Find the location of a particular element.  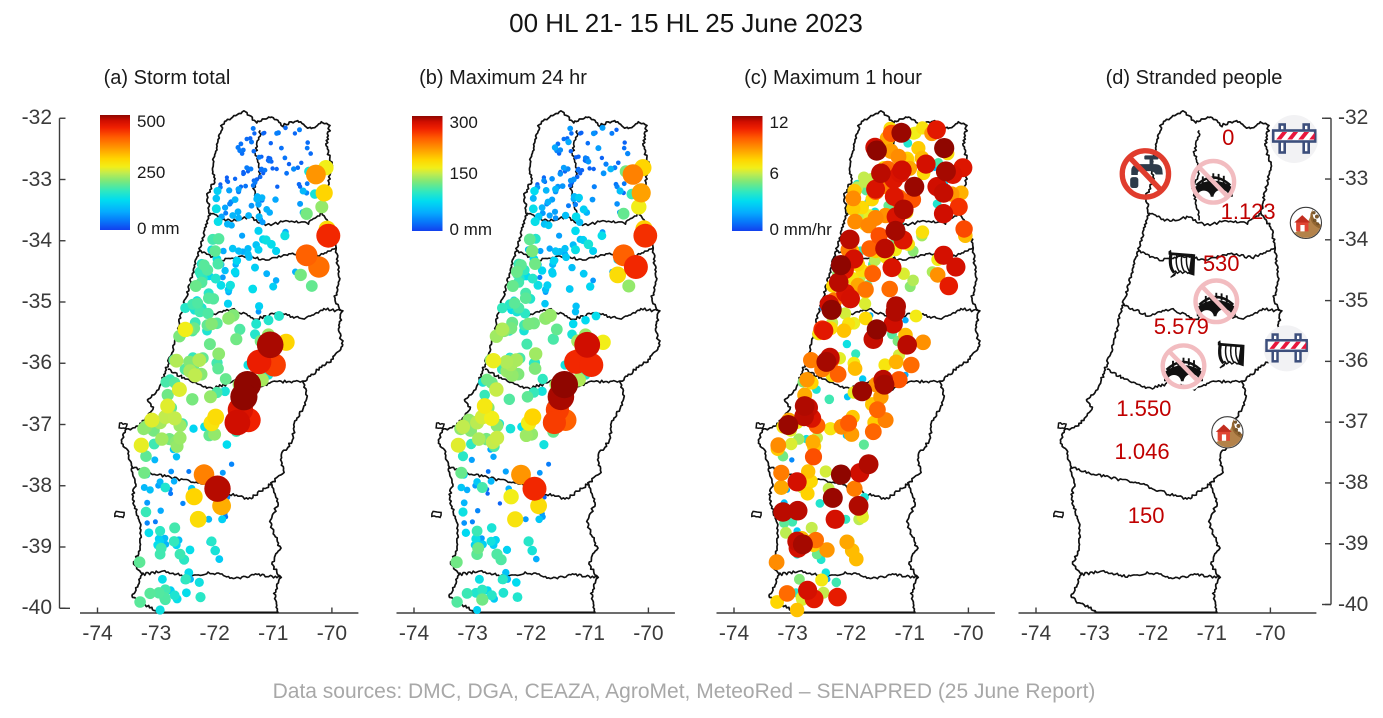

colorbar-a-label-mid: 250 is located at coordinates (151, 172).